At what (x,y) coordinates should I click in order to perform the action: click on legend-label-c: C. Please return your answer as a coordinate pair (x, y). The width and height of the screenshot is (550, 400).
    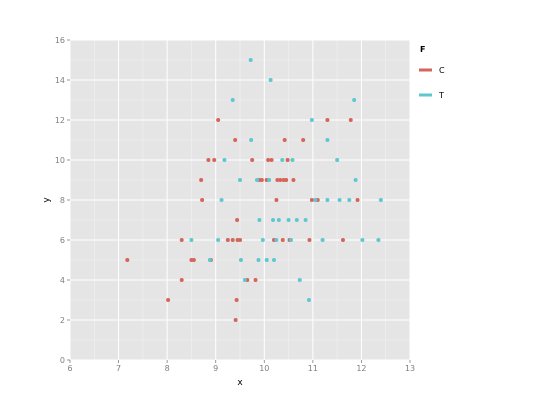
    Looking at the image, I should click on (442, 70).